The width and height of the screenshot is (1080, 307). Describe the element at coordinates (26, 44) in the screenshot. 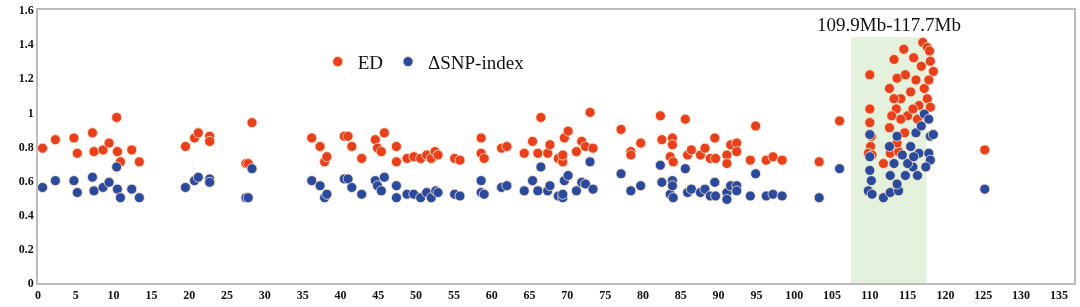

I see `y-tick-label: 1.4` at that location.